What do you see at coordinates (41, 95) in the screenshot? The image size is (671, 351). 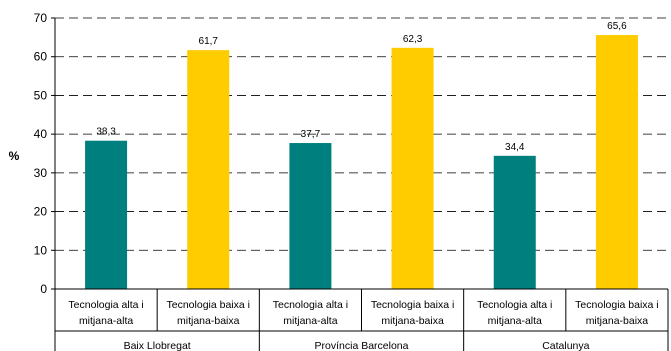 I see `y-tick-label: 50` at bounding box center [41, 95].